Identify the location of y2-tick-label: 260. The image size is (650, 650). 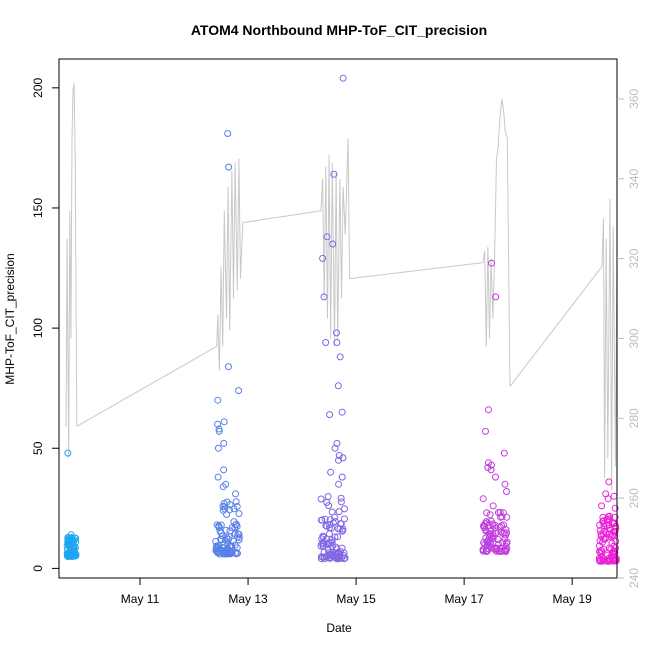
(634, 498).